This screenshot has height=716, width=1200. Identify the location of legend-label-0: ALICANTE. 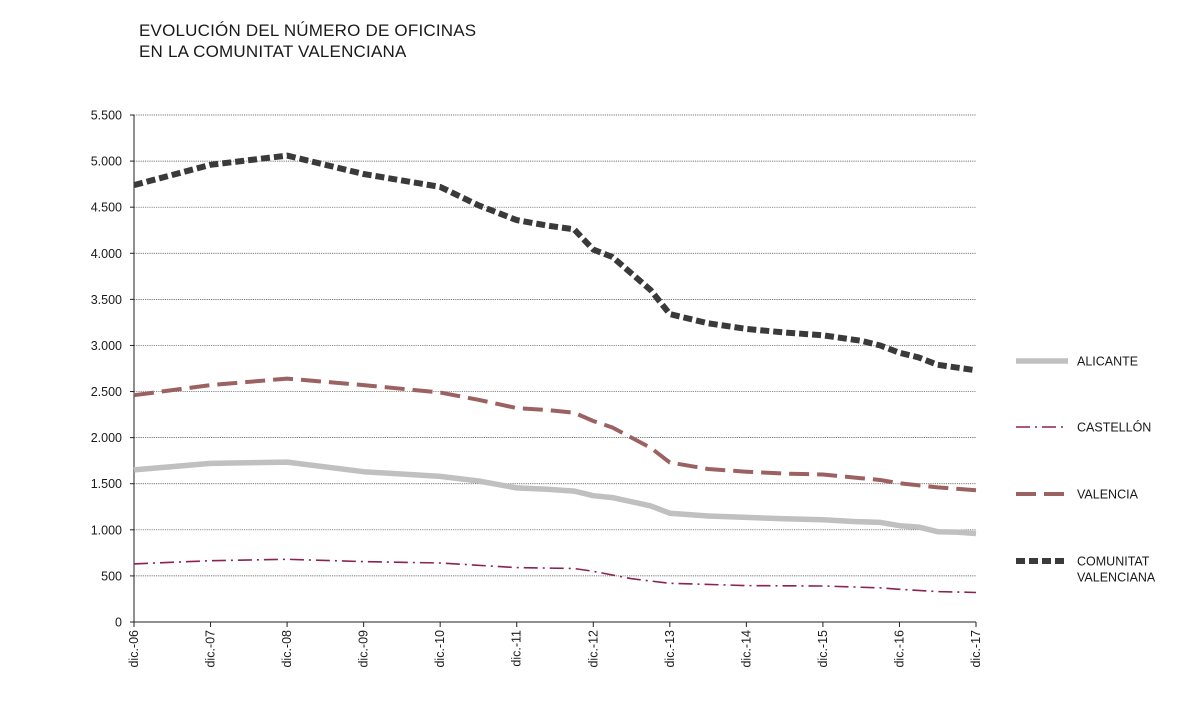
(1107, 362).